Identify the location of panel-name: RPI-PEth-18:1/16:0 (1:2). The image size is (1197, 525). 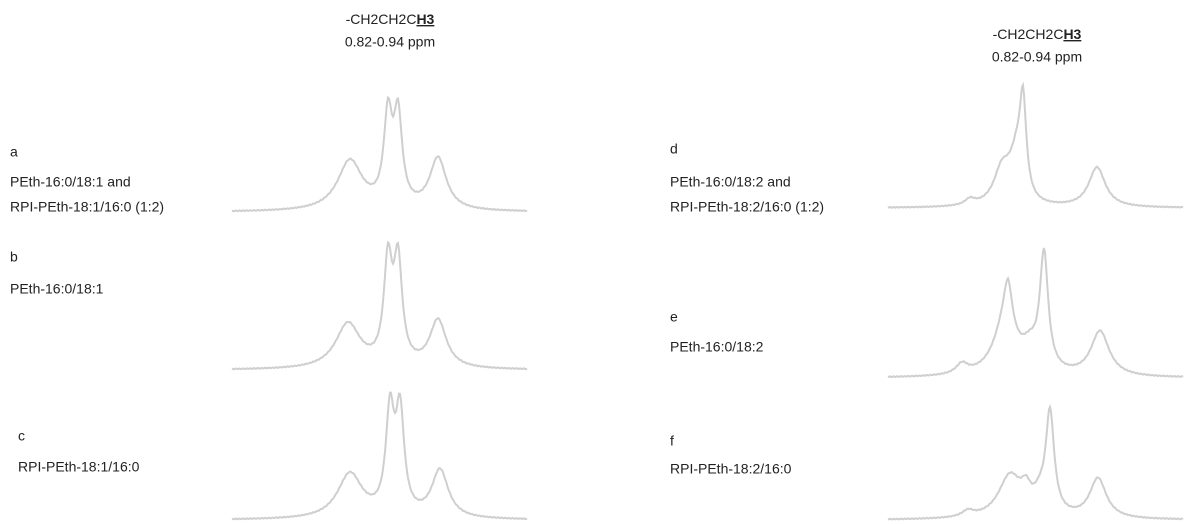
(87, 207).